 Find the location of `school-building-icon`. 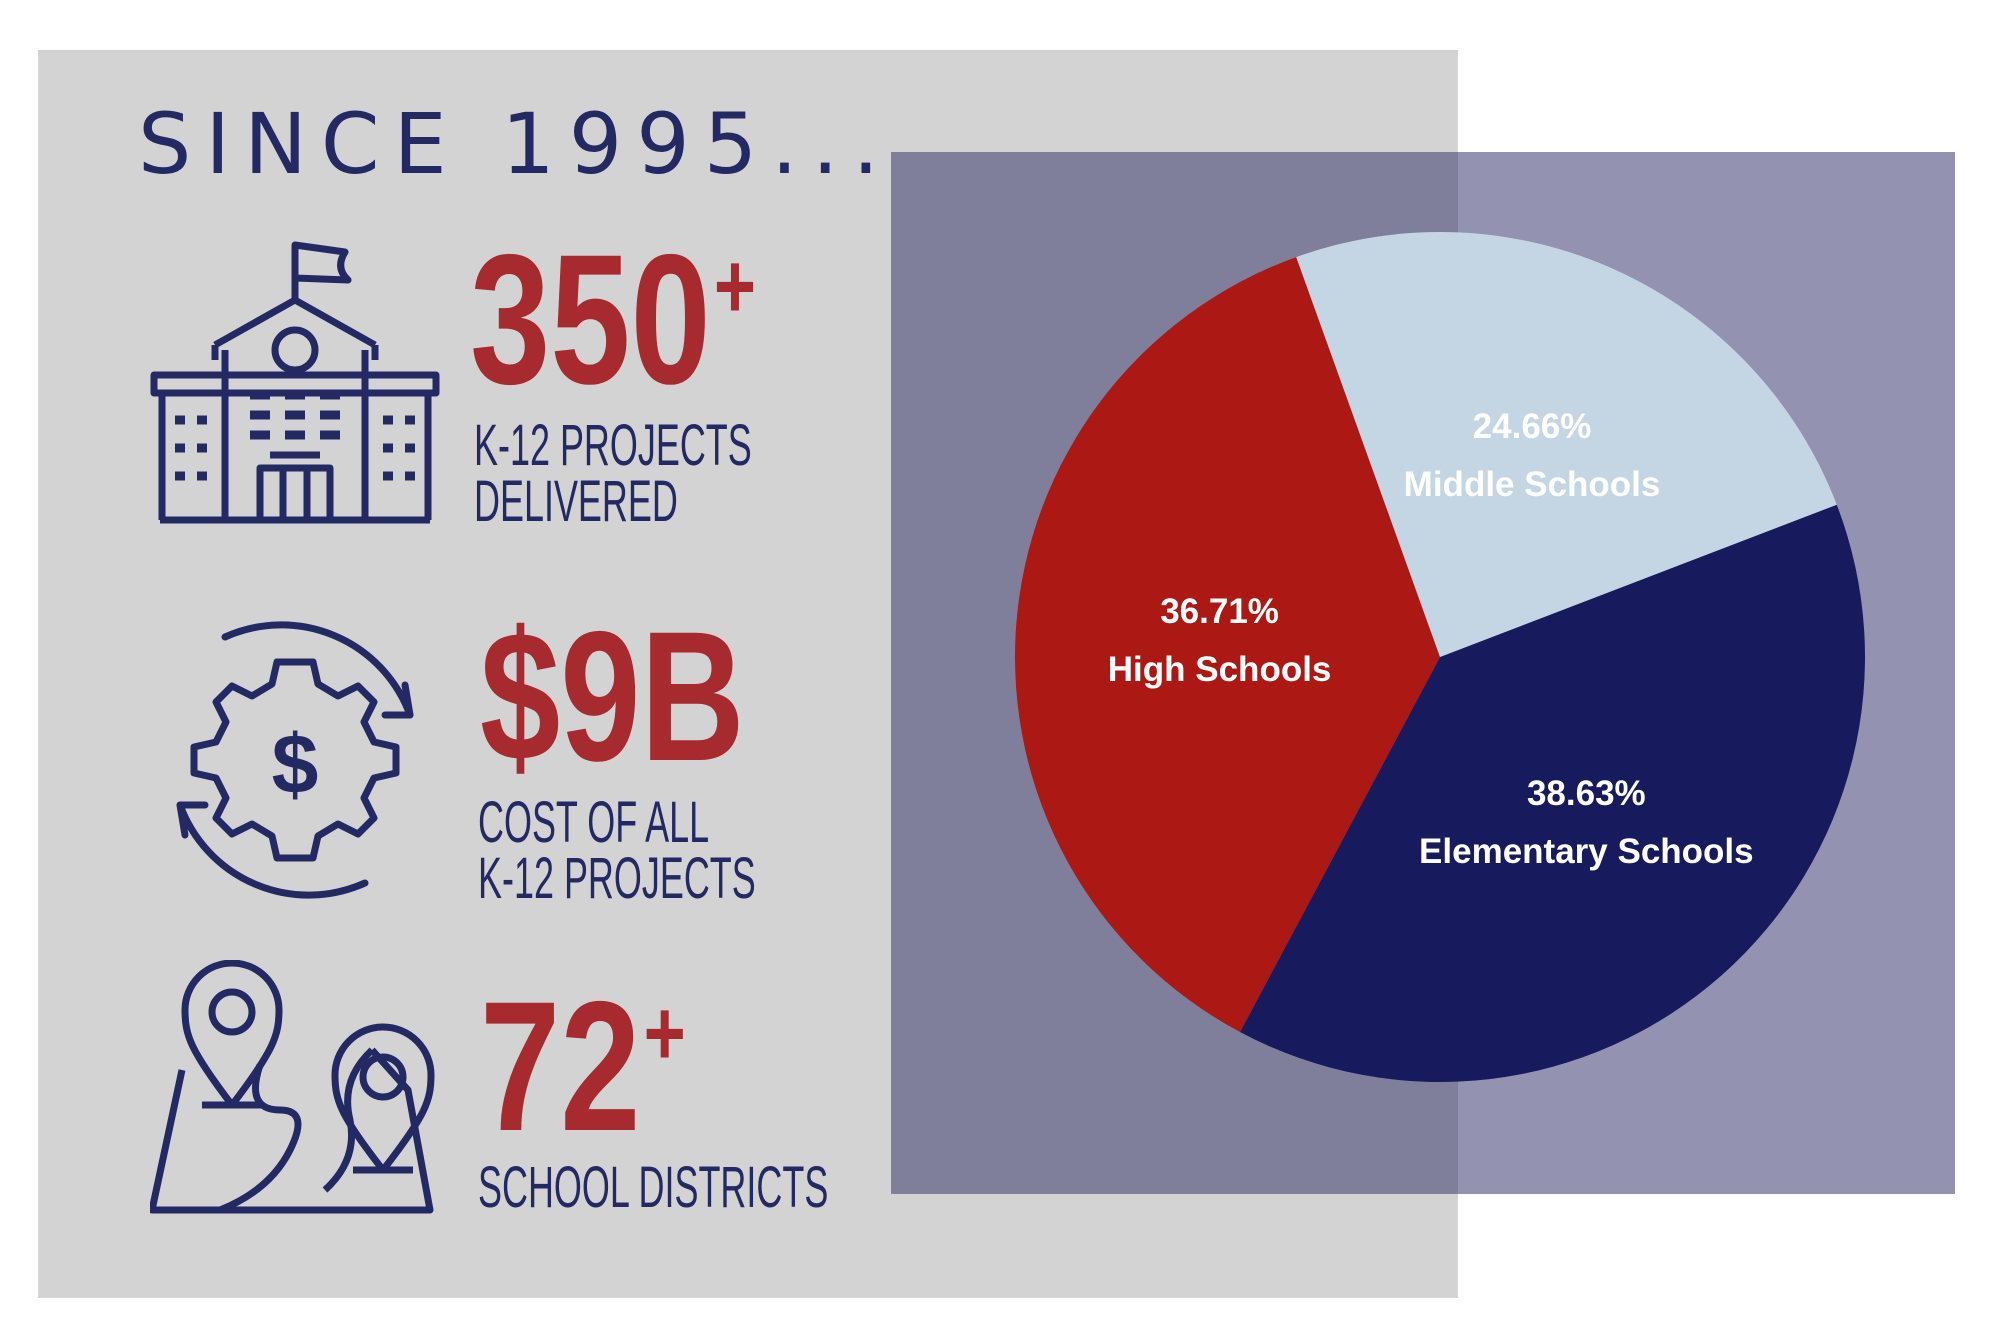

school-building-icon is located at coordinates (295, 382).